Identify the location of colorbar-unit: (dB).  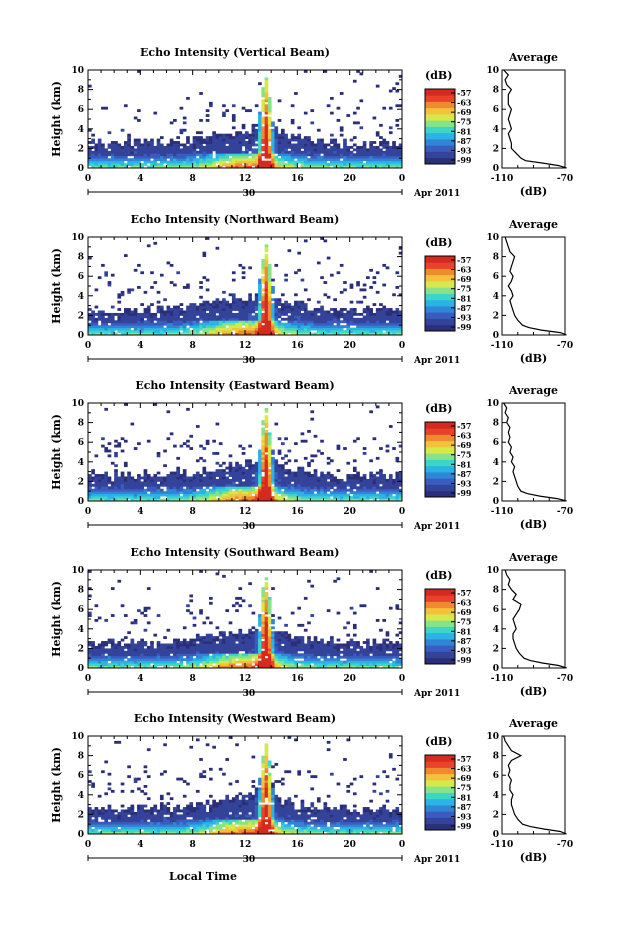
(438, 408).